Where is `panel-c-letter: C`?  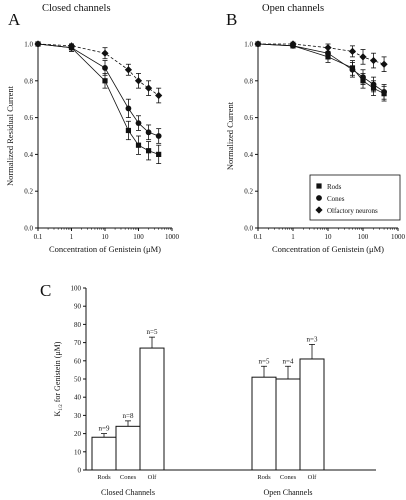 panel-c-letter: C is located at coordinates (45, 290).